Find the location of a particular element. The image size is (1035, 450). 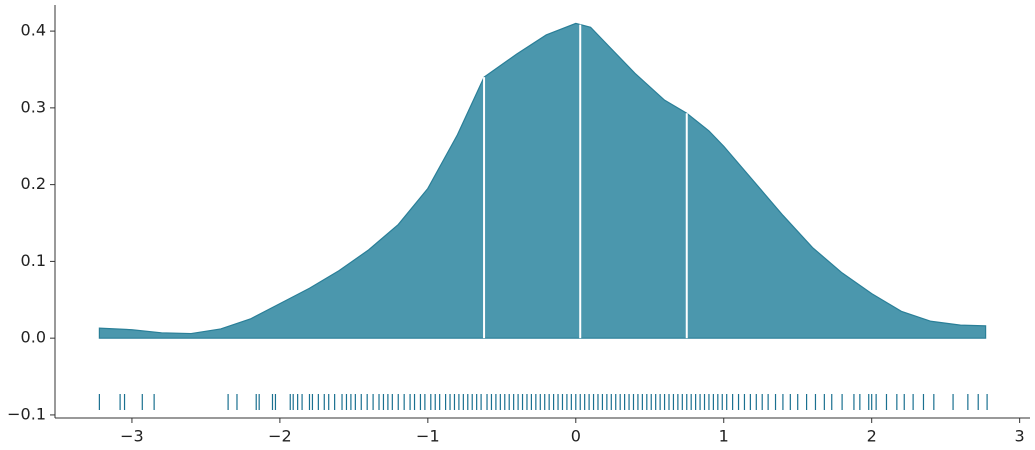

y-tick-label: 0.4 is located at coordinates (33, 30).